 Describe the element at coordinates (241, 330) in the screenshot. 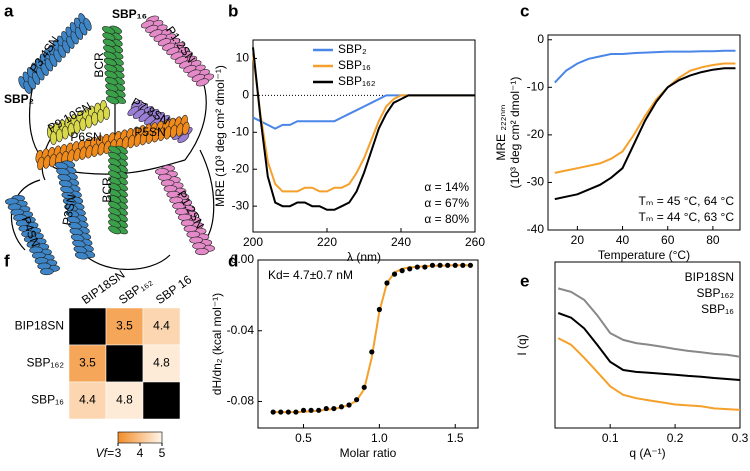

I see `y-tick-label: -0.04` at that location.